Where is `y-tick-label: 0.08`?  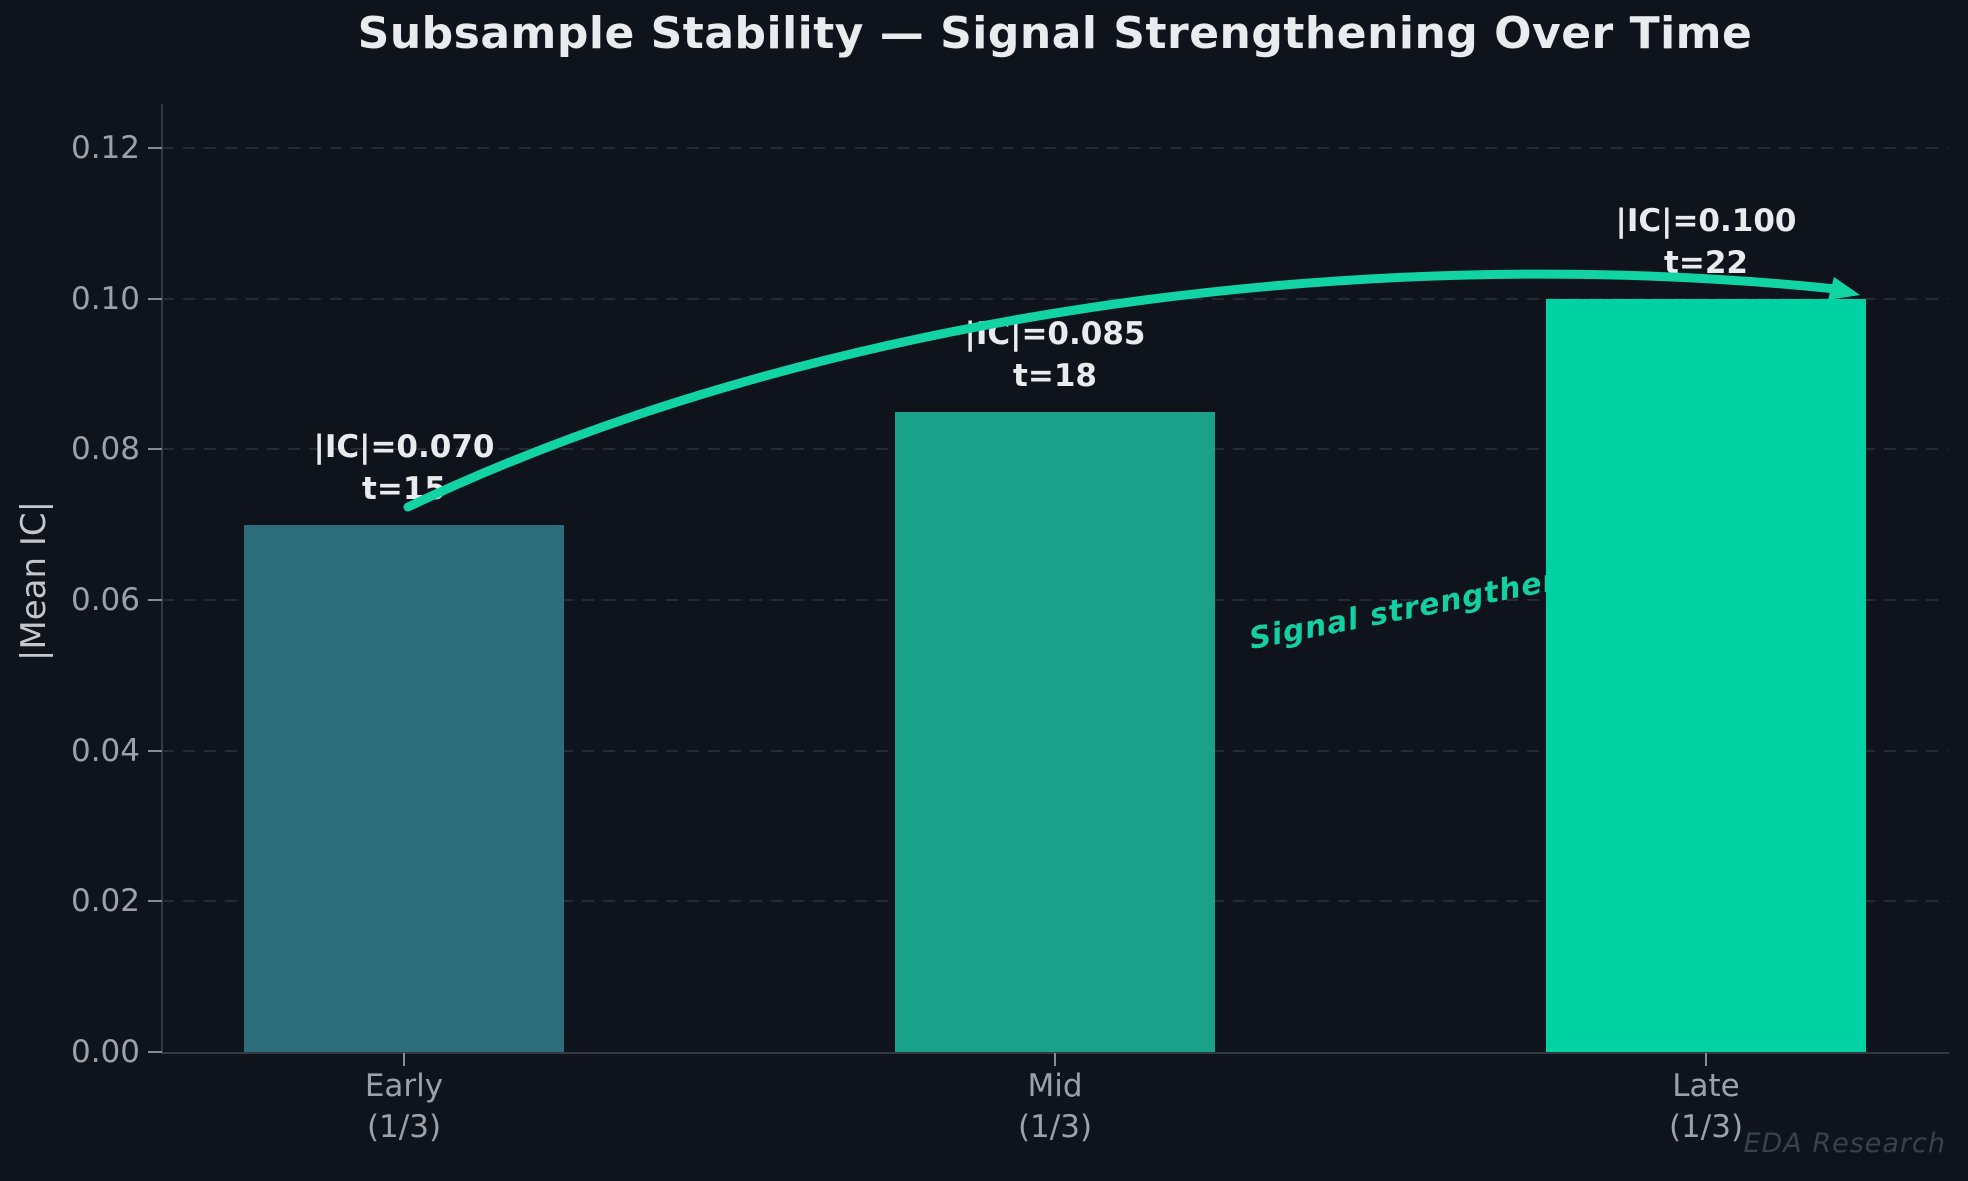
y-tick-label: 0.08 is located at coordinates (105, 449).